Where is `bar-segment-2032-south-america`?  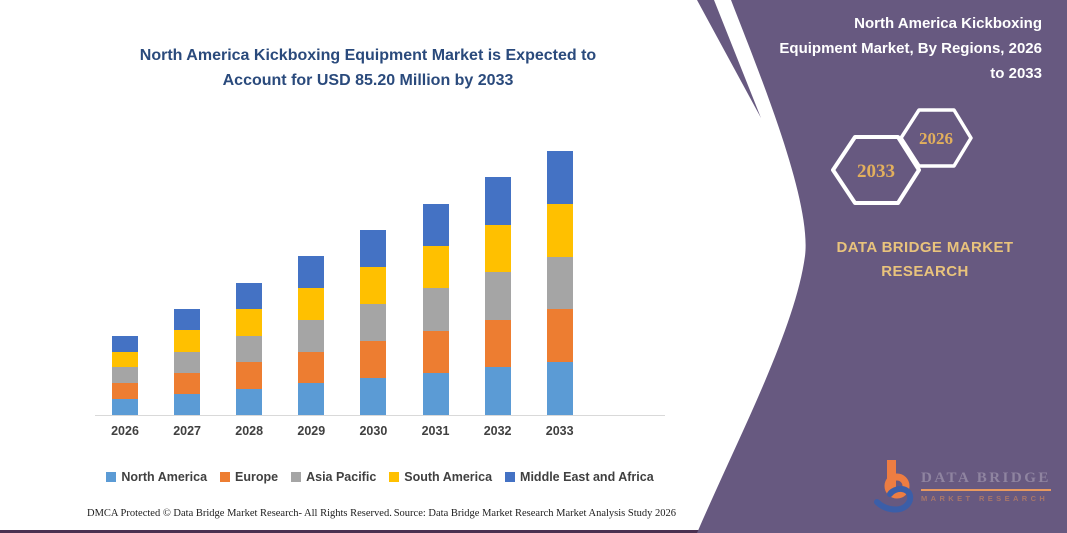
bar-segment-2032-south-america is located at coordinates (497, 248).